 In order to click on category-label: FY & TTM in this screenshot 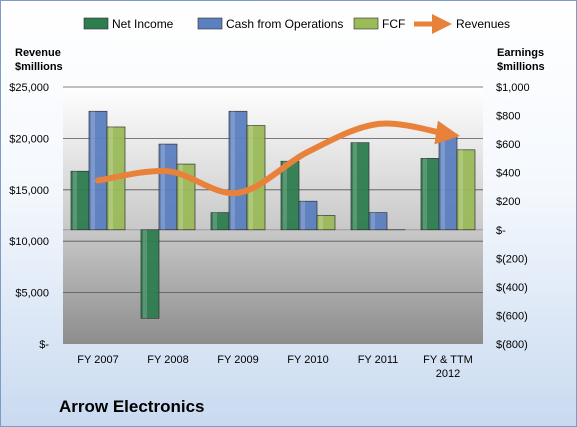, I will do `click(448, 360)`.